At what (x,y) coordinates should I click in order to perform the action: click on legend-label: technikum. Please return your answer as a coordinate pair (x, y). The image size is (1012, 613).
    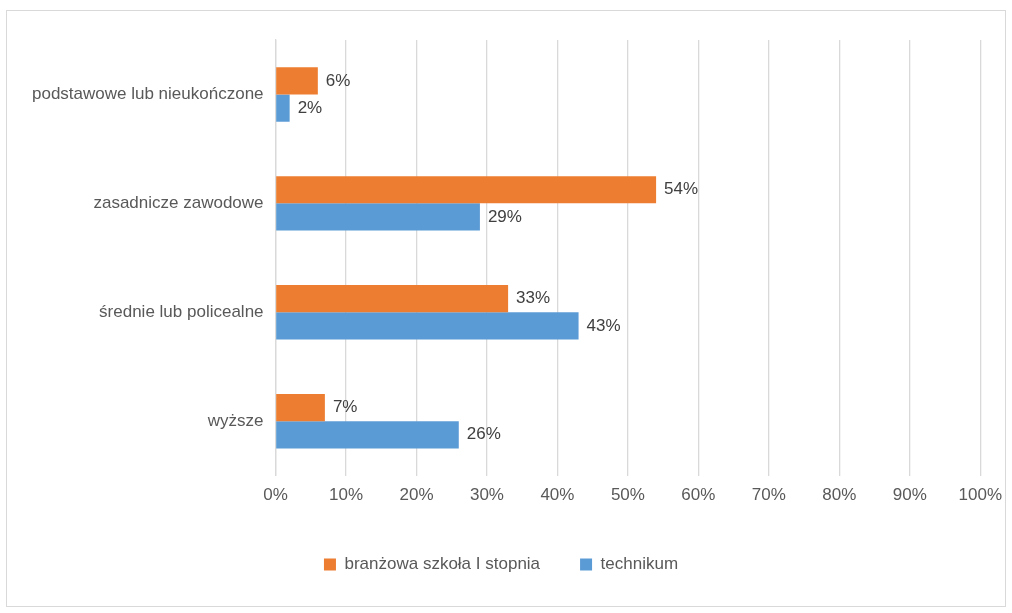
    Looking at the image, I should click on (639, 564).